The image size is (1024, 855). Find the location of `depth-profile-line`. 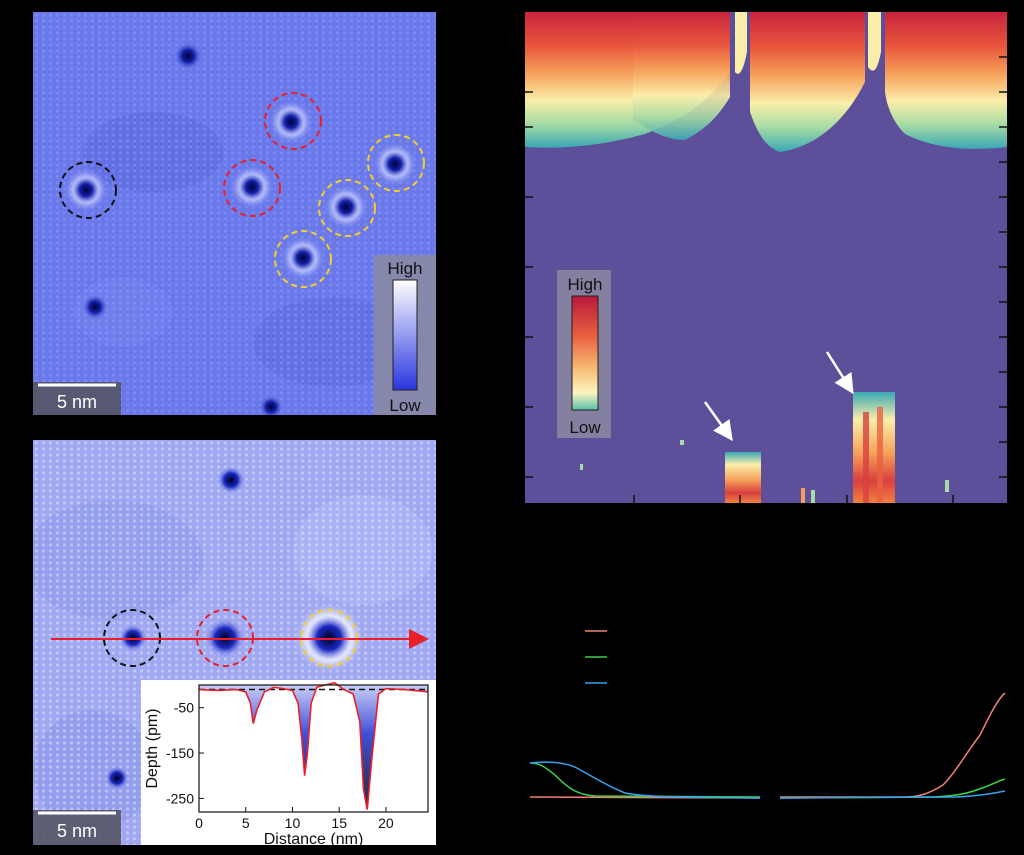

depth-profile-line is located at coordinates (313, 745).